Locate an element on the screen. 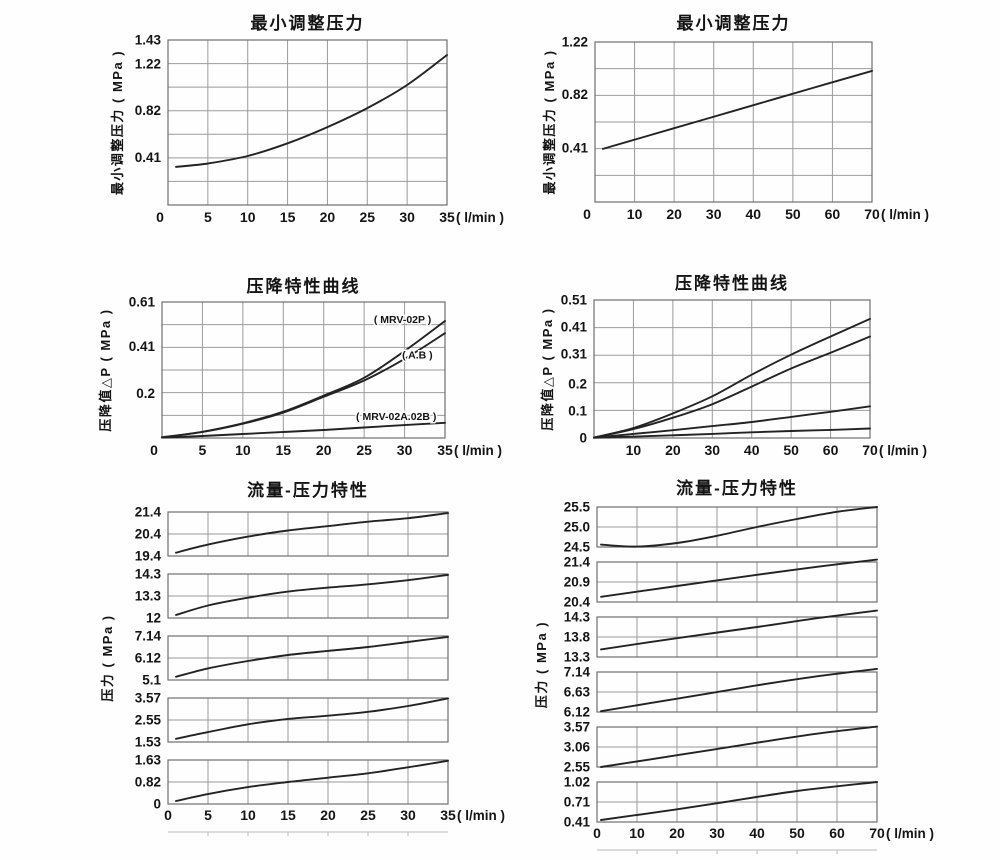 The width and height of the screenshot is (1000, 860). y-tick-label: 1.43 is located at coordinates (148, 40).